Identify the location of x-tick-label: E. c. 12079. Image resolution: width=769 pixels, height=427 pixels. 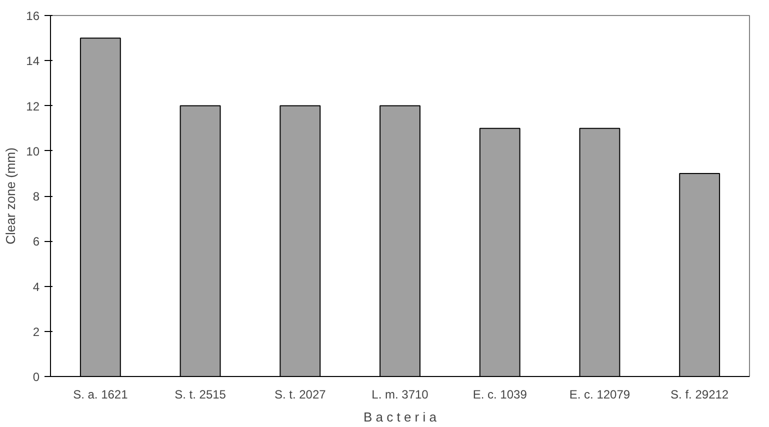
(599, 395).